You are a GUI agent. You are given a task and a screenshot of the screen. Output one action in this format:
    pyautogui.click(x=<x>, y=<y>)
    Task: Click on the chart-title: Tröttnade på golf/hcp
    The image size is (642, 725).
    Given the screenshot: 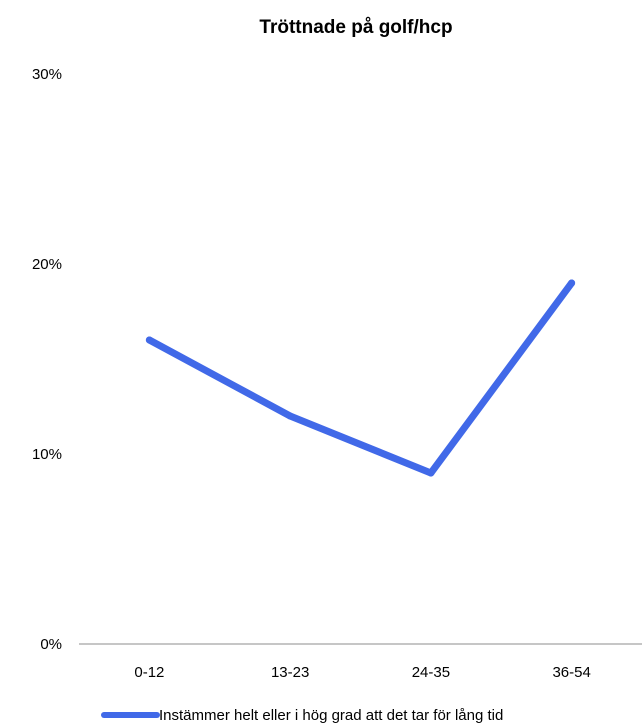 What is the action you would take?
    pyautogui.click(x=355, y=27)
    